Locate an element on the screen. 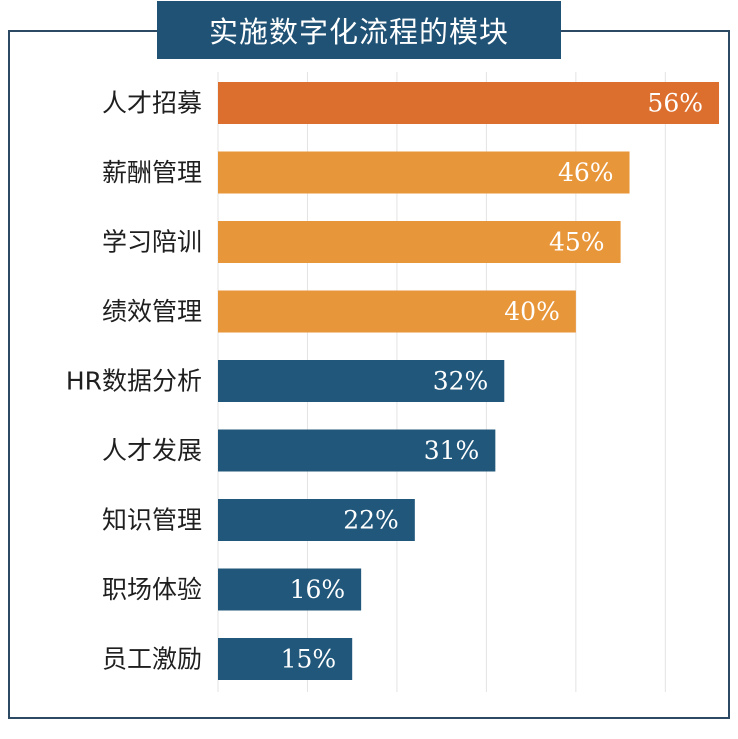 The image size is (738, 739). value-label: 16% is located at coordinates (318, 589).